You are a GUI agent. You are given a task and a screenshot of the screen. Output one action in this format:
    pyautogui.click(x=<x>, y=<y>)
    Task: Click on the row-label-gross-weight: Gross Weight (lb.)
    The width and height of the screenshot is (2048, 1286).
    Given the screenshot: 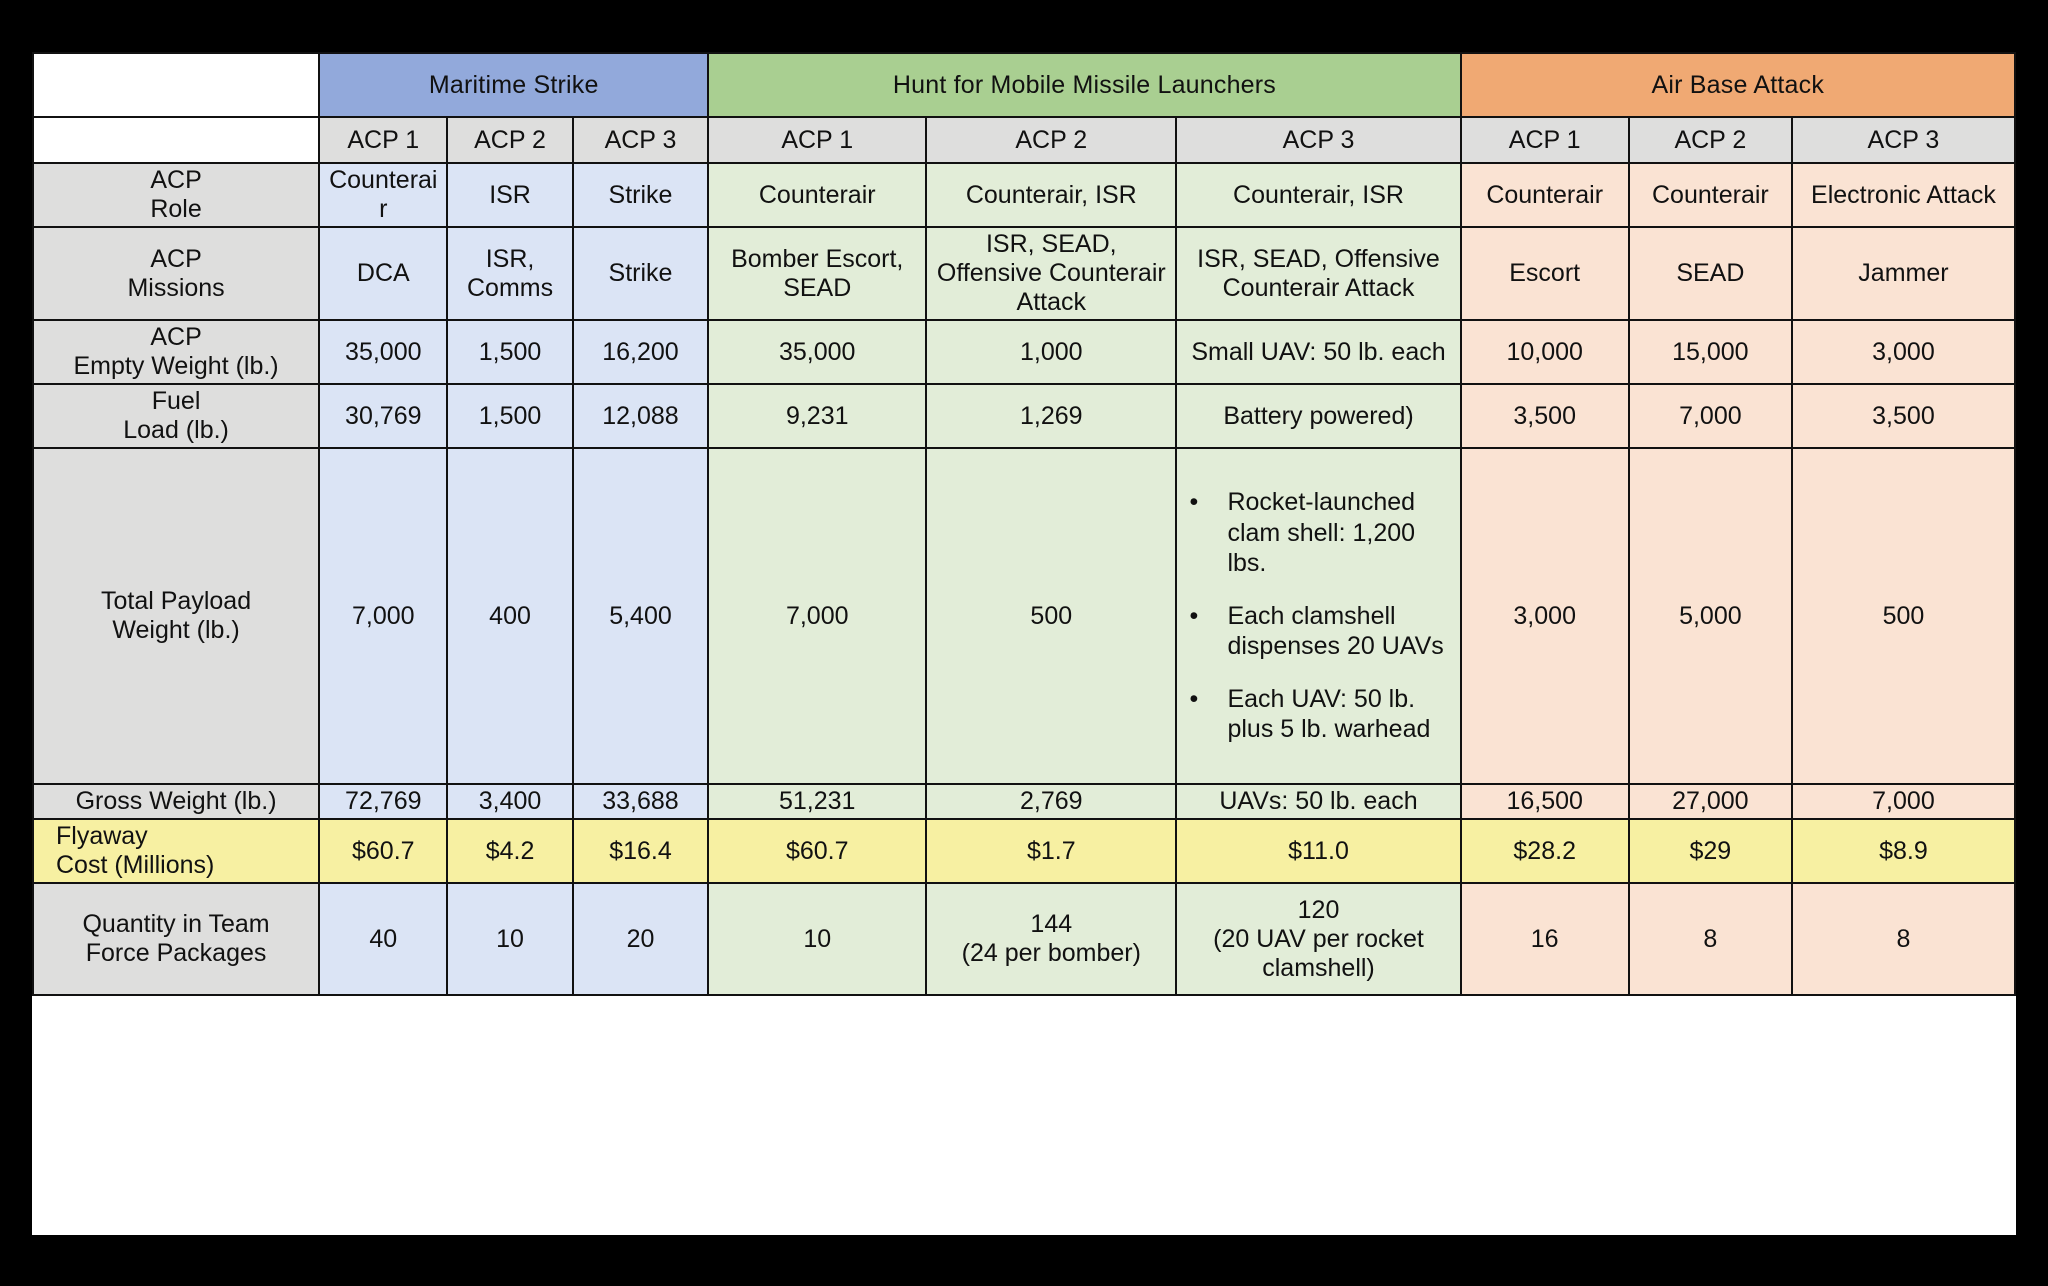 What is the action you would take?
    pyautogui.click(x=176, y=801)
    